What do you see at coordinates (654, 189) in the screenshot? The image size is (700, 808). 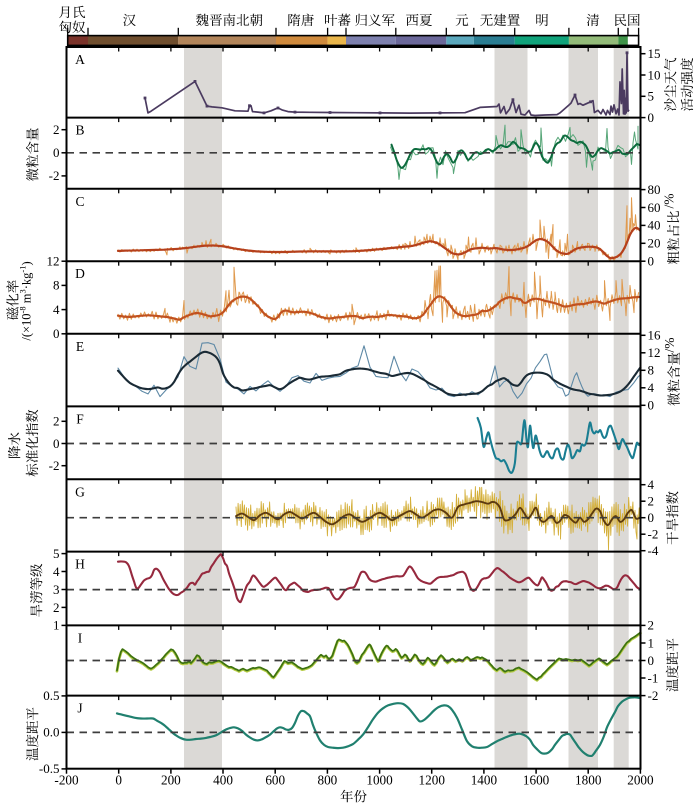 I see `svg-text: 80` at bounding box center [654, 189].